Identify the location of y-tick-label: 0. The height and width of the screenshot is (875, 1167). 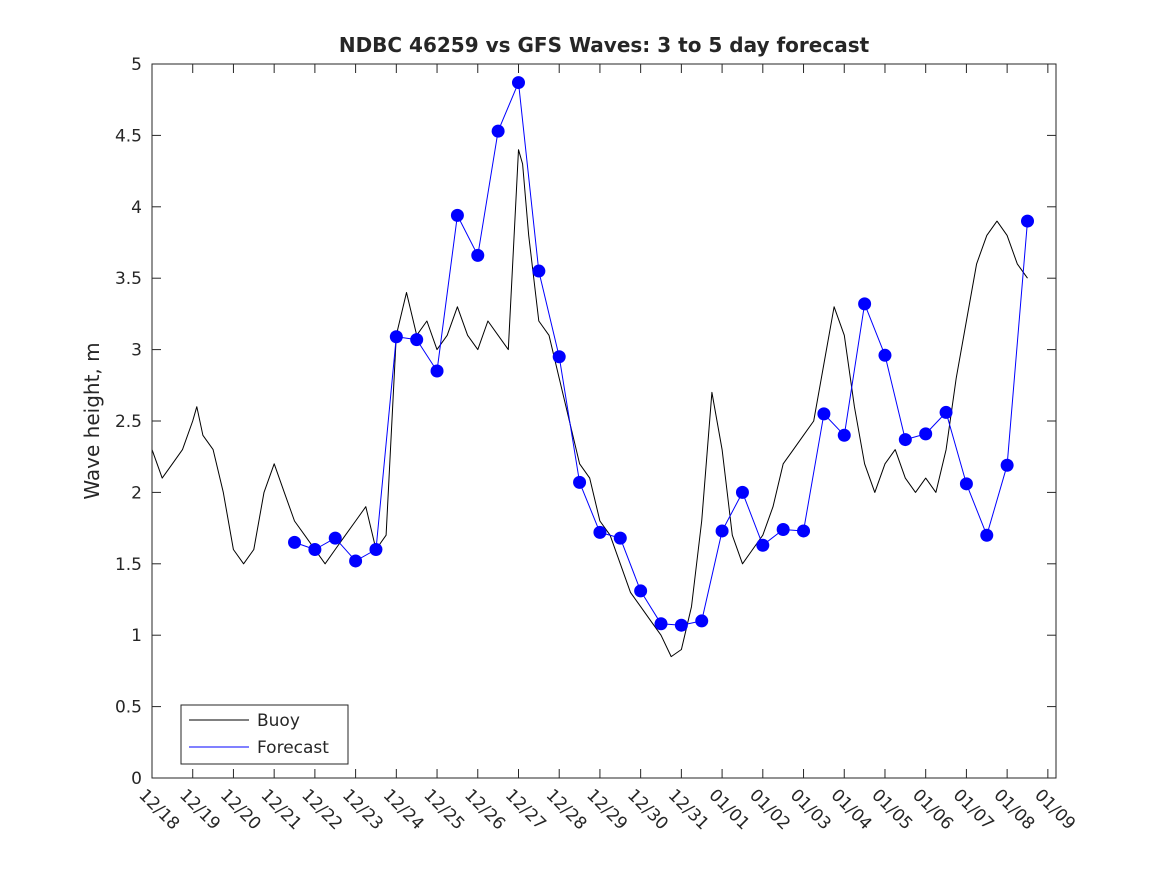
(136, 779).